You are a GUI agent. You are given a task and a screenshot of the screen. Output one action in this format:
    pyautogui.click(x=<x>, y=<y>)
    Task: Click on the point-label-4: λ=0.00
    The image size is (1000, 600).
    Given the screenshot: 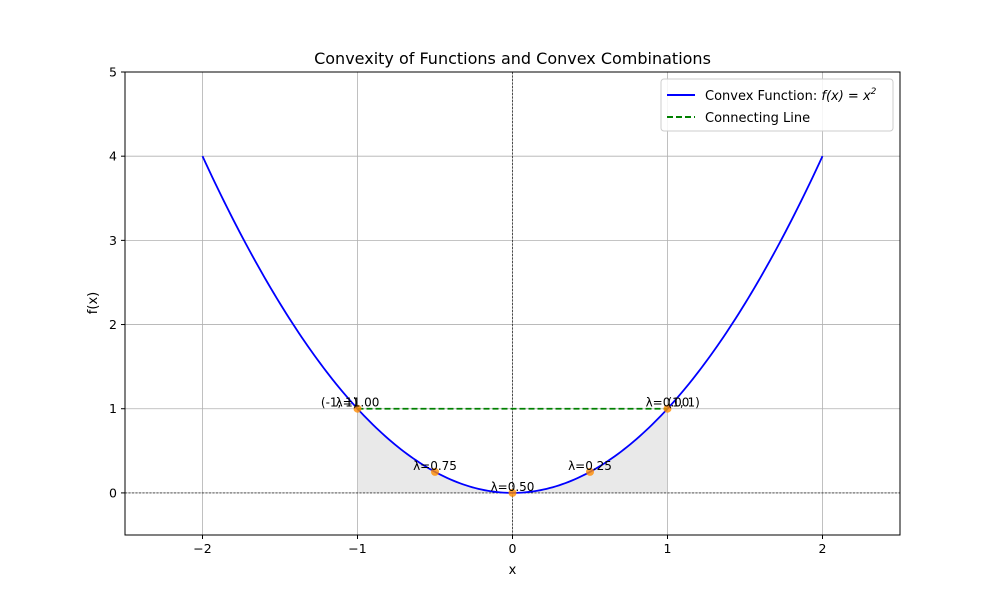 What is the action you would take?
    pyautogui.click(x=668, y=403)
    